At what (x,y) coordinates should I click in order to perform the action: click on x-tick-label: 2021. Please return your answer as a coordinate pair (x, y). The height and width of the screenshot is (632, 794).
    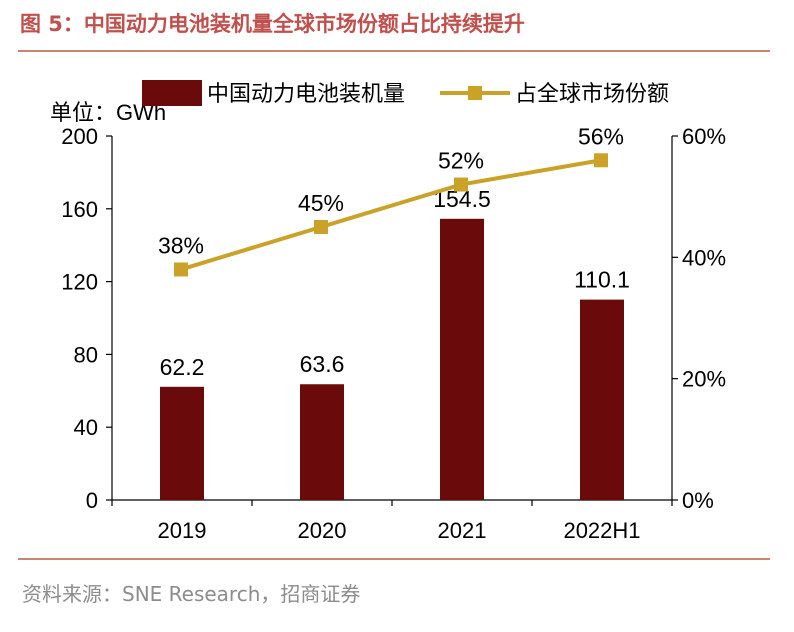
    Looking at the image, I should click on (462, 530).